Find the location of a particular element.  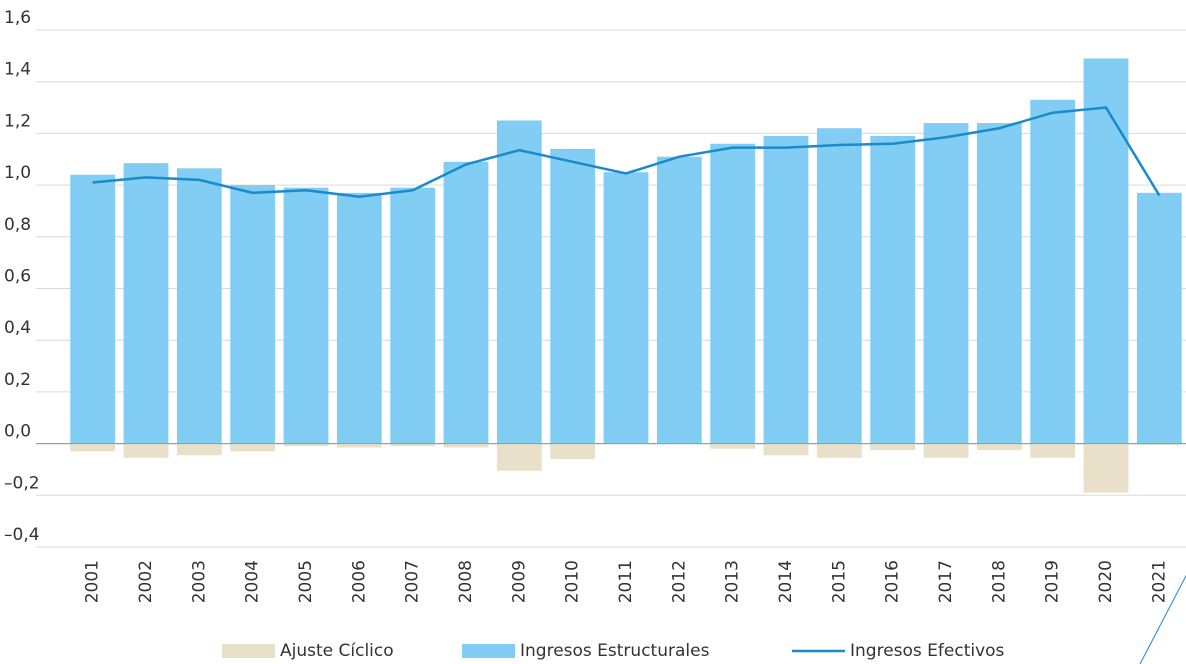

y-tick-label: 0,8 is located at coordinates (17, 225).